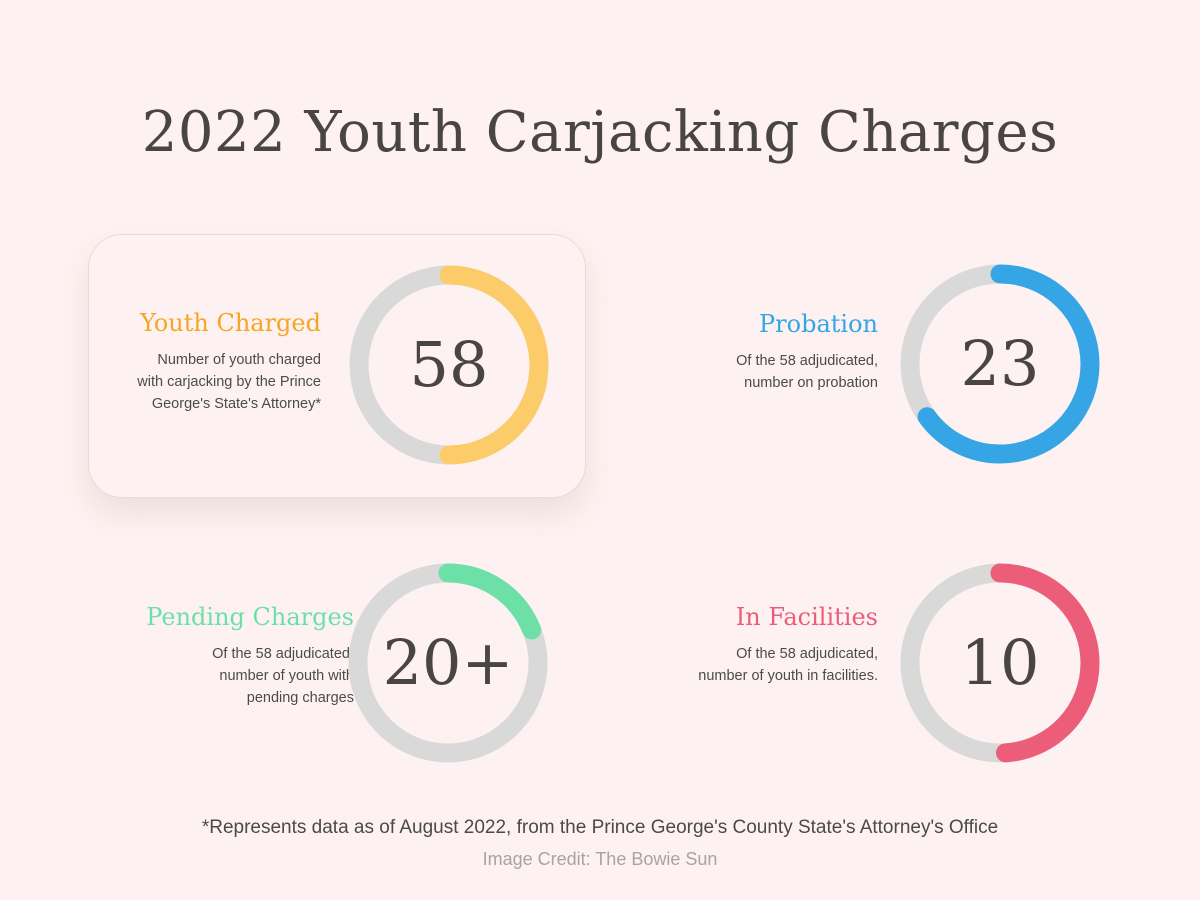  I want to click on donut-chart-in-facilities: 10, so click(1000, 663).